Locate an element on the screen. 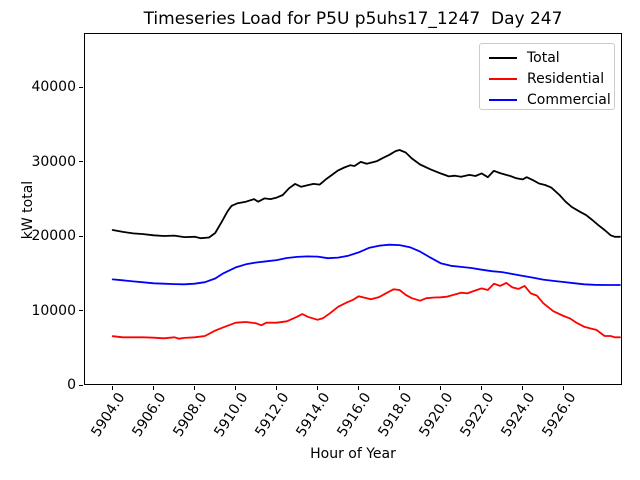 The width and height of the screenshot is (640, 480). legend-item-total: Total is located at coordinates (551, 57).